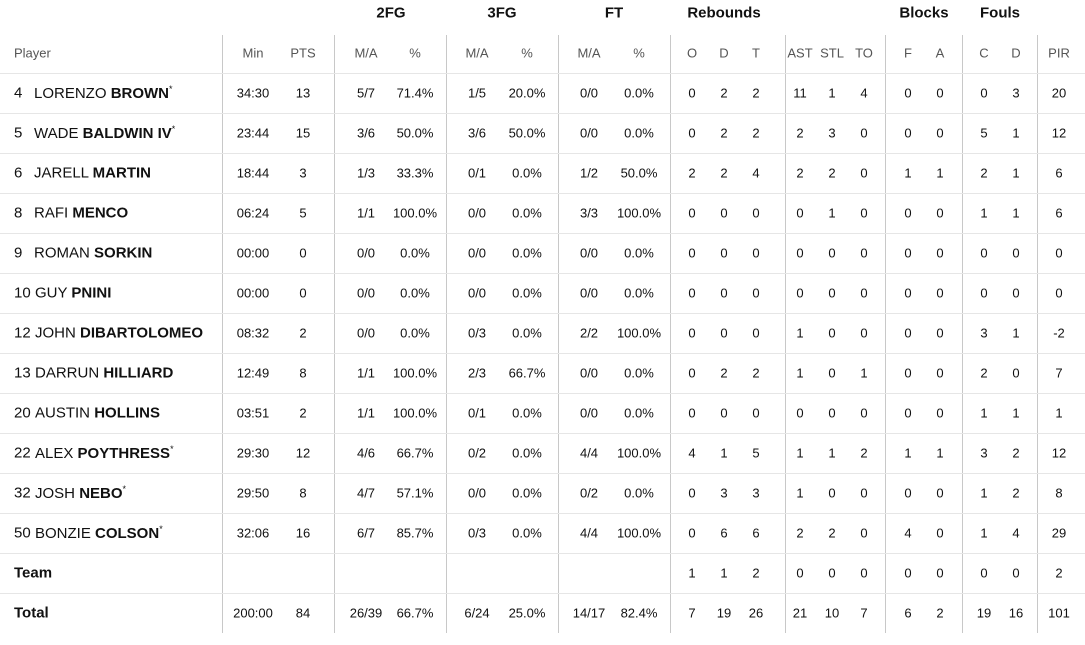  I want to click on starter-mark: *, so click(171, 89).